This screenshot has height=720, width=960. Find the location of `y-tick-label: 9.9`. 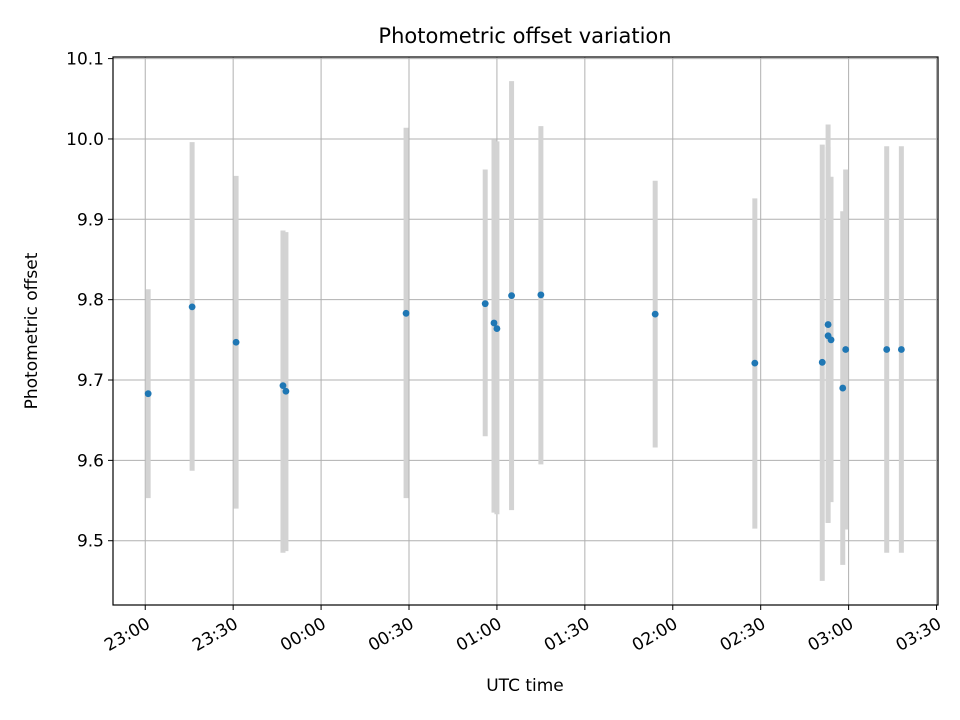

y-tick-label: 9.9 is located at coordinates (90, 220).